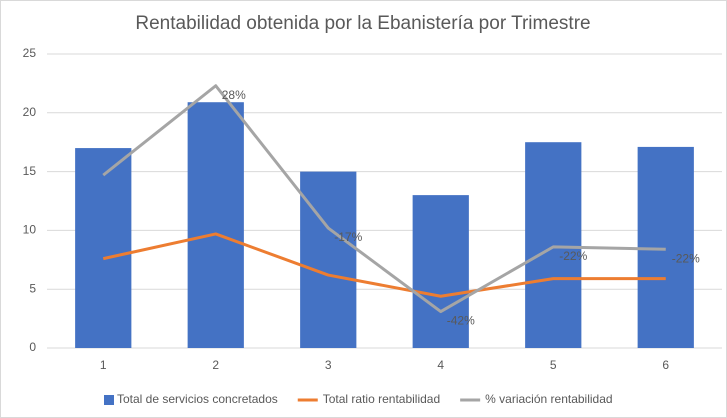 This screenshot has height=418, width=727. Describe the element at coordinates (548, 399) in the screenshot. I see `legend-label: % variación rentabilidad` at that location.